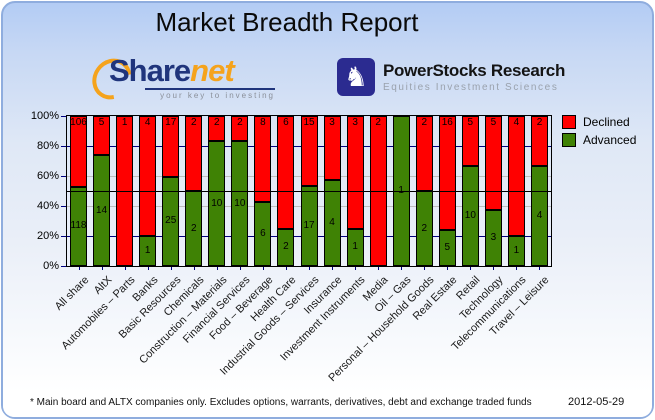 The width and height of the screenshot is (655, 420). What do you see at coordinates (286, 122) in the screenshot?
I see `declined-value-label: 6` at bounding box center [286, 122].